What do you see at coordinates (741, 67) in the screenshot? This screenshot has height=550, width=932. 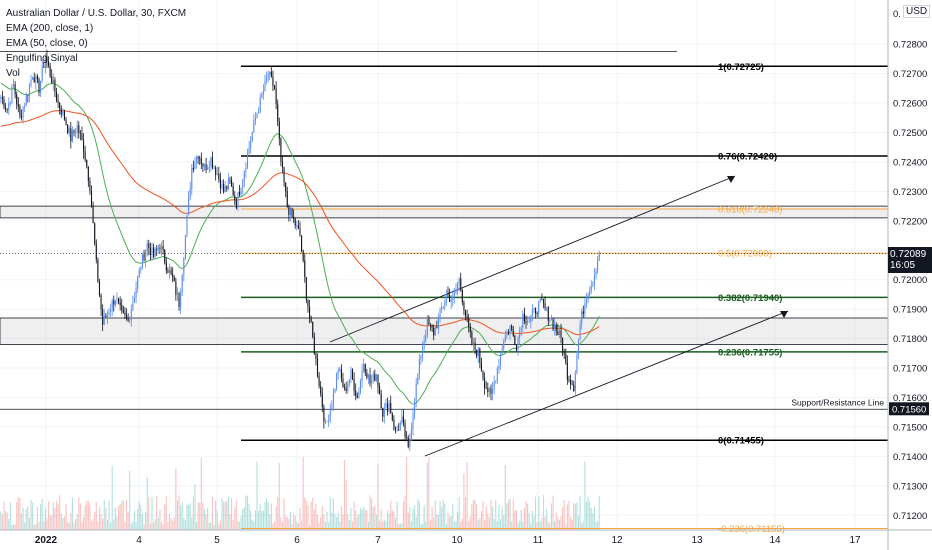 I see `fib-level-label: 1(0.72725)` at bounding box center [741, 67].